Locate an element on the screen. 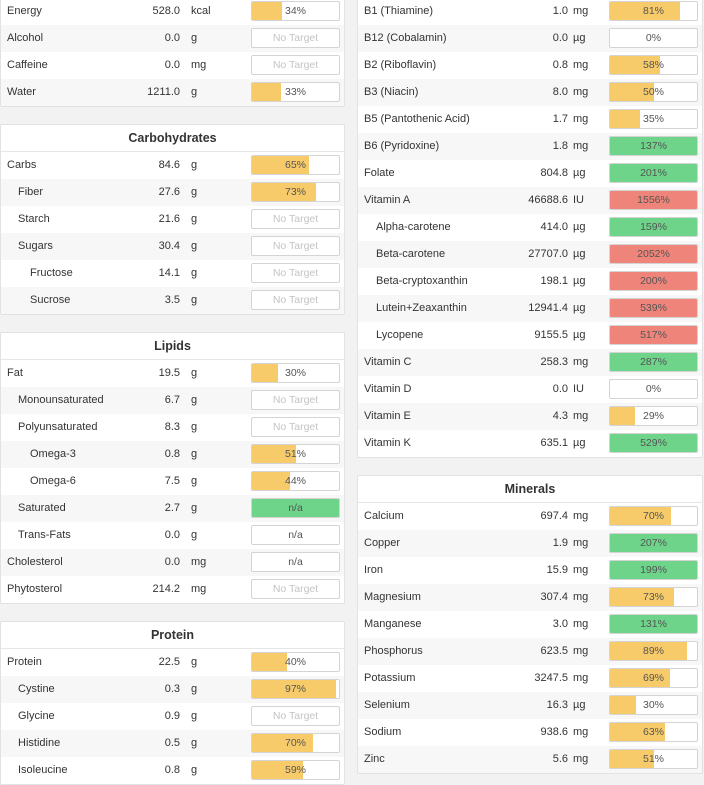  target-percent-label: 207% is located at coordinates (653, 543).